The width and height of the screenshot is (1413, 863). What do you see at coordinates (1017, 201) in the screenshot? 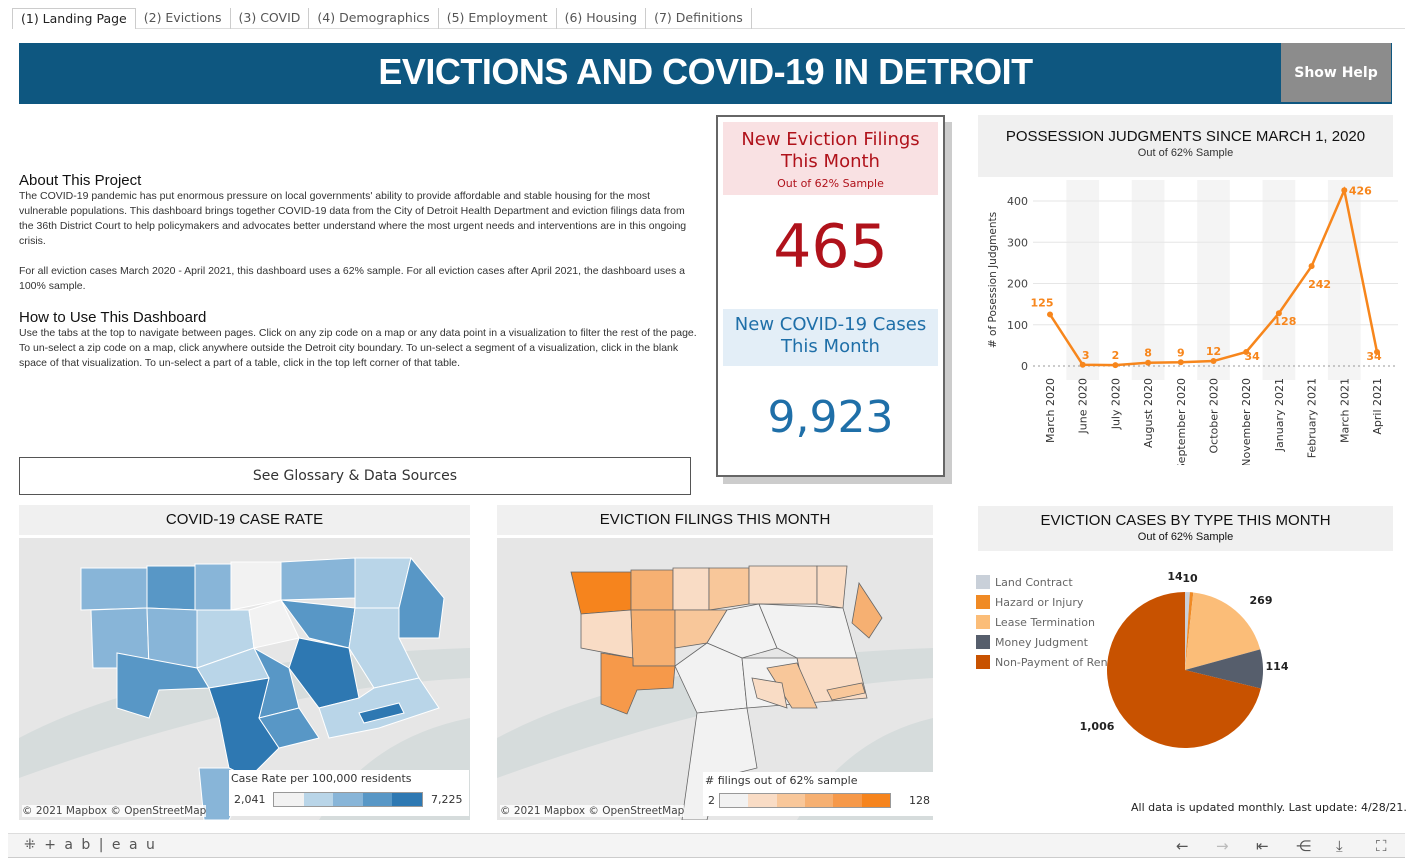
I see `y-tick-label: 400` at bounding box center [1017, 201].